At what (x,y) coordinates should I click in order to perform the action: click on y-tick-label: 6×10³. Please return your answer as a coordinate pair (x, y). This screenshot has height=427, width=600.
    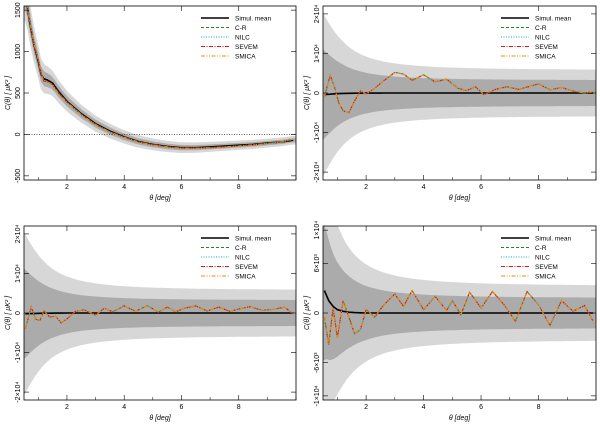
    Looking at the image, I should click on (317, 263).